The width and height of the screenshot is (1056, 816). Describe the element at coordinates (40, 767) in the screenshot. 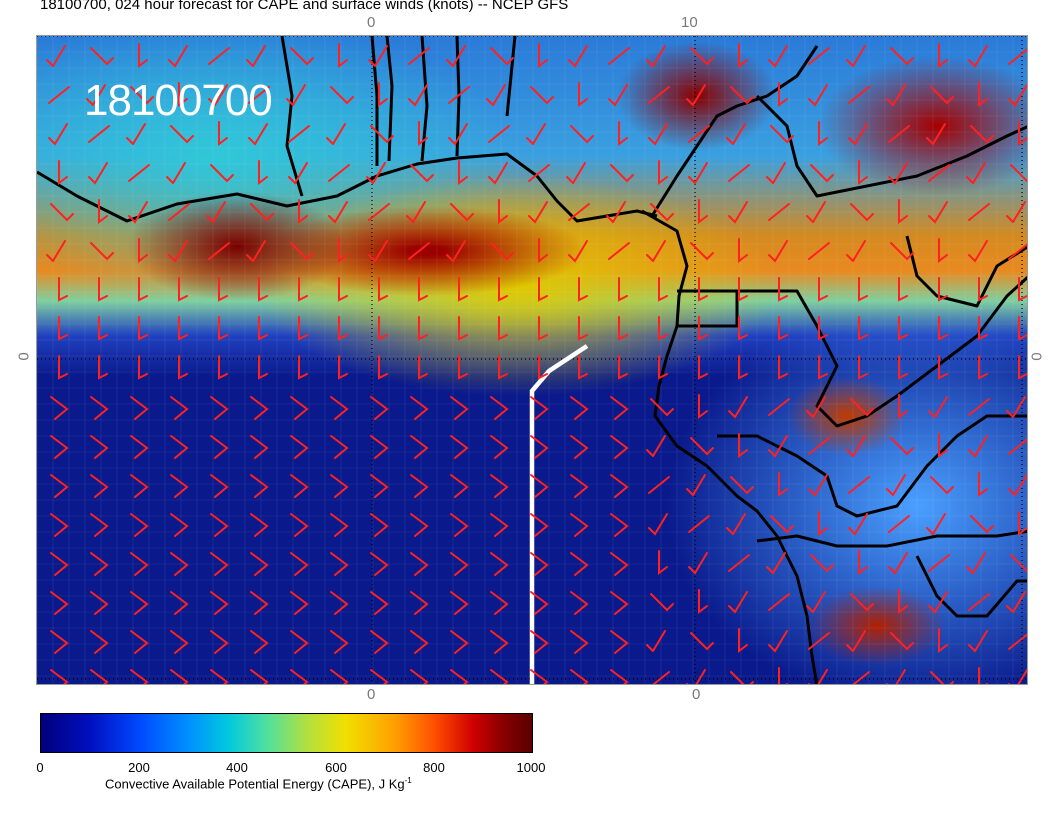

I see `colorbar-tick: 0` at that location.